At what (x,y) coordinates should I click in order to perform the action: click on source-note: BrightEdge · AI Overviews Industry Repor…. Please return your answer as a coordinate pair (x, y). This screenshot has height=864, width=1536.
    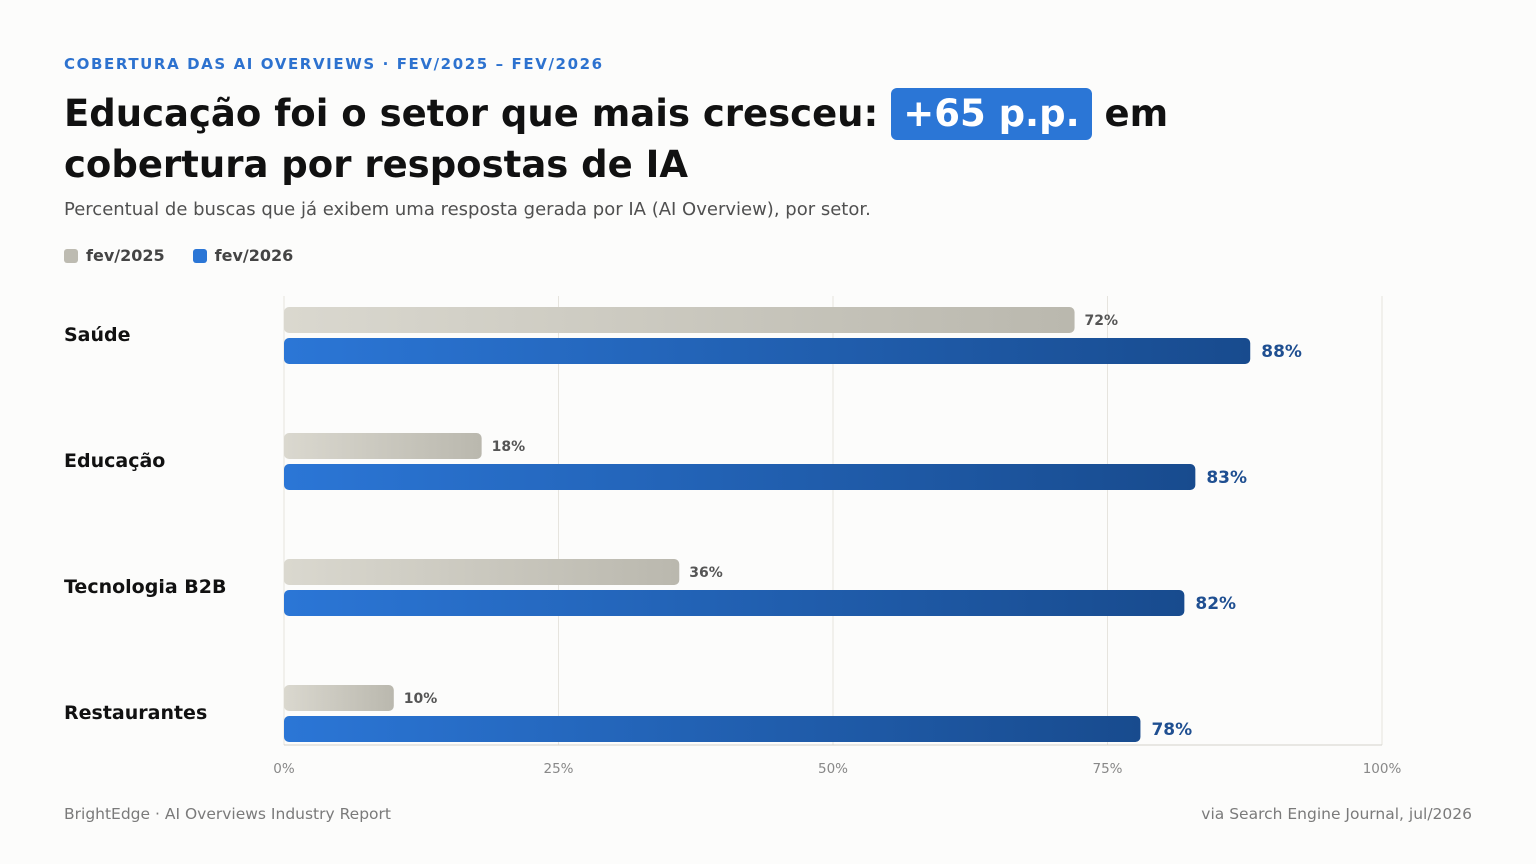
    Looking at the image, I should click on (227, 814).